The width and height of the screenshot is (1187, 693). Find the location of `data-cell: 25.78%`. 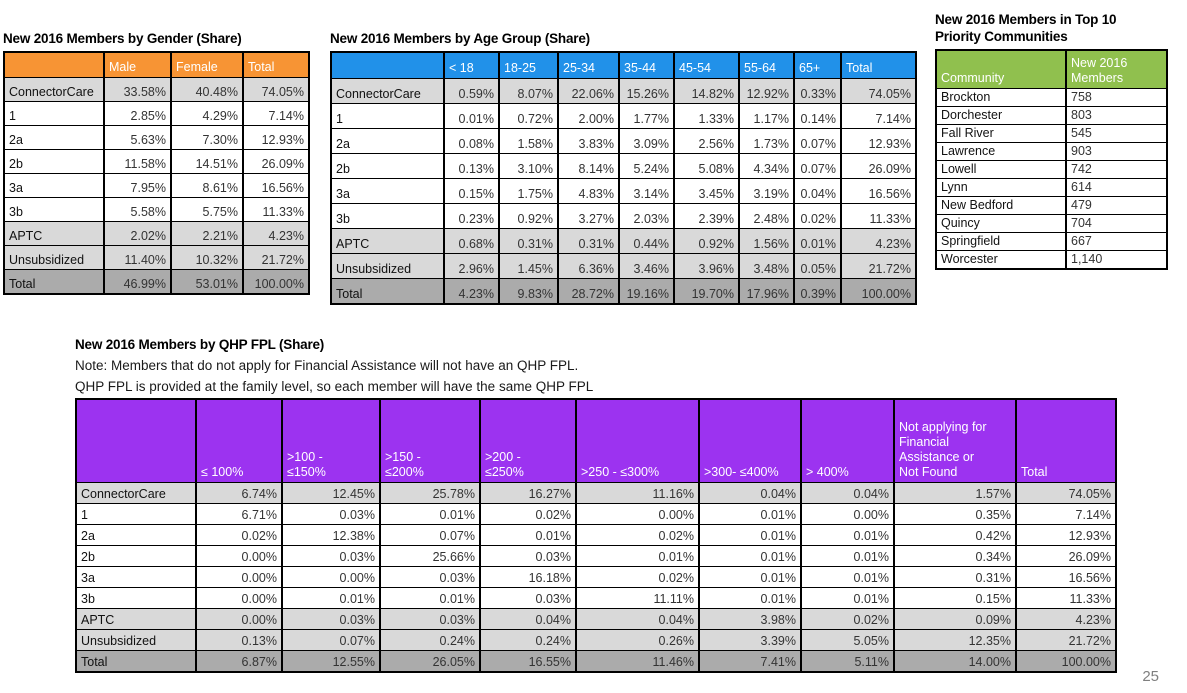

data-cell: 25.78% is located at coordinates (430, 493).